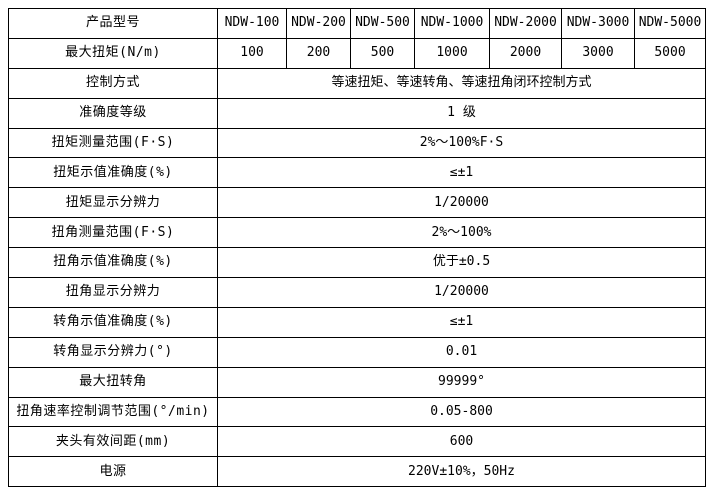 The width and height of the screenshot is (713, 494). Describe the element at coordinates (252, 53) in the screenshot. I see `torque-value-cell: 100` at that location.